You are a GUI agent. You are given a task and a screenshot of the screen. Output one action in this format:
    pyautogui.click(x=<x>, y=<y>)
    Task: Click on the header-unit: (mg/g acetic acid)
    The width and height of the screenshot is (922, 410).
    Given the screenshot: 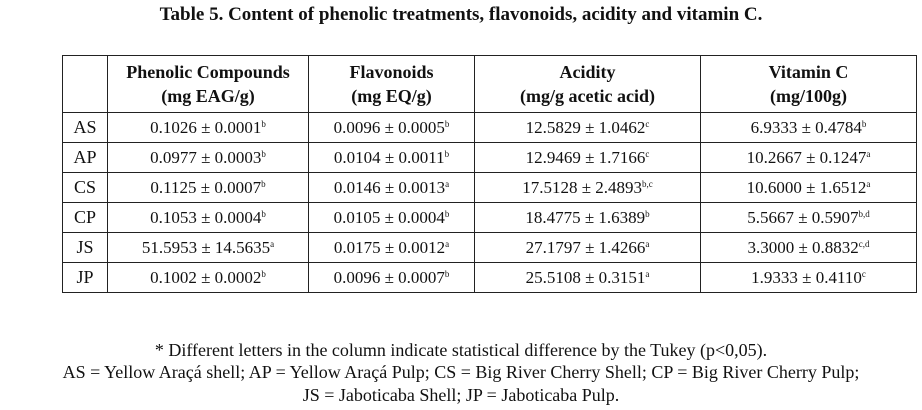 What is the action you would take?
    pyautogui.click(x=587, y=96)
    